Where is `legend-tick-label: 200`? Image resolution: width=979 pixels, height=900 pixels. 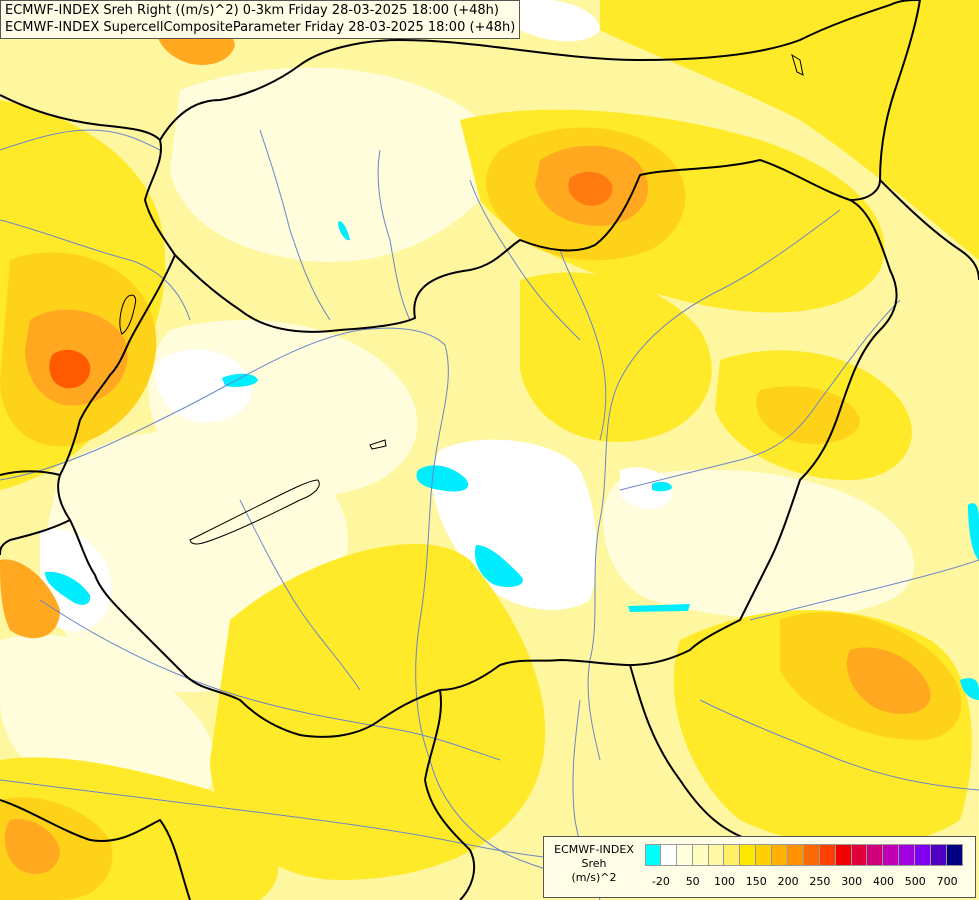 legend-tick-label: 200 is located at coordinates (788, 881).